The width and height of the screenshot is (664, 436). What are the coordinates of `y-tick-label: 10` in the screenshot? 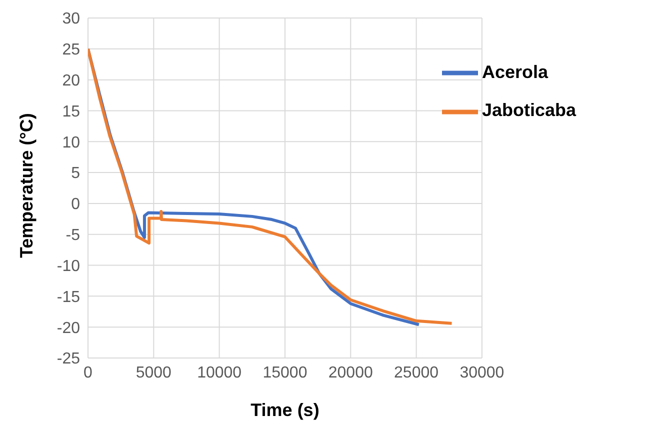 It's located at (71, 143).